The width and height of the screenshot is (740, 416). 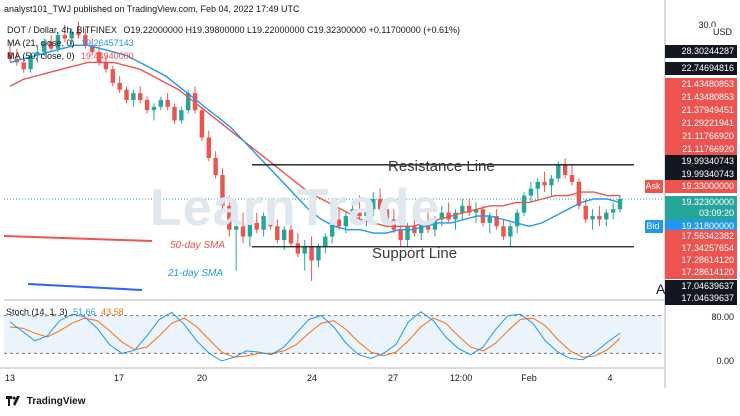 I want to click on currency-label: USD, so click(x=722, y=32).